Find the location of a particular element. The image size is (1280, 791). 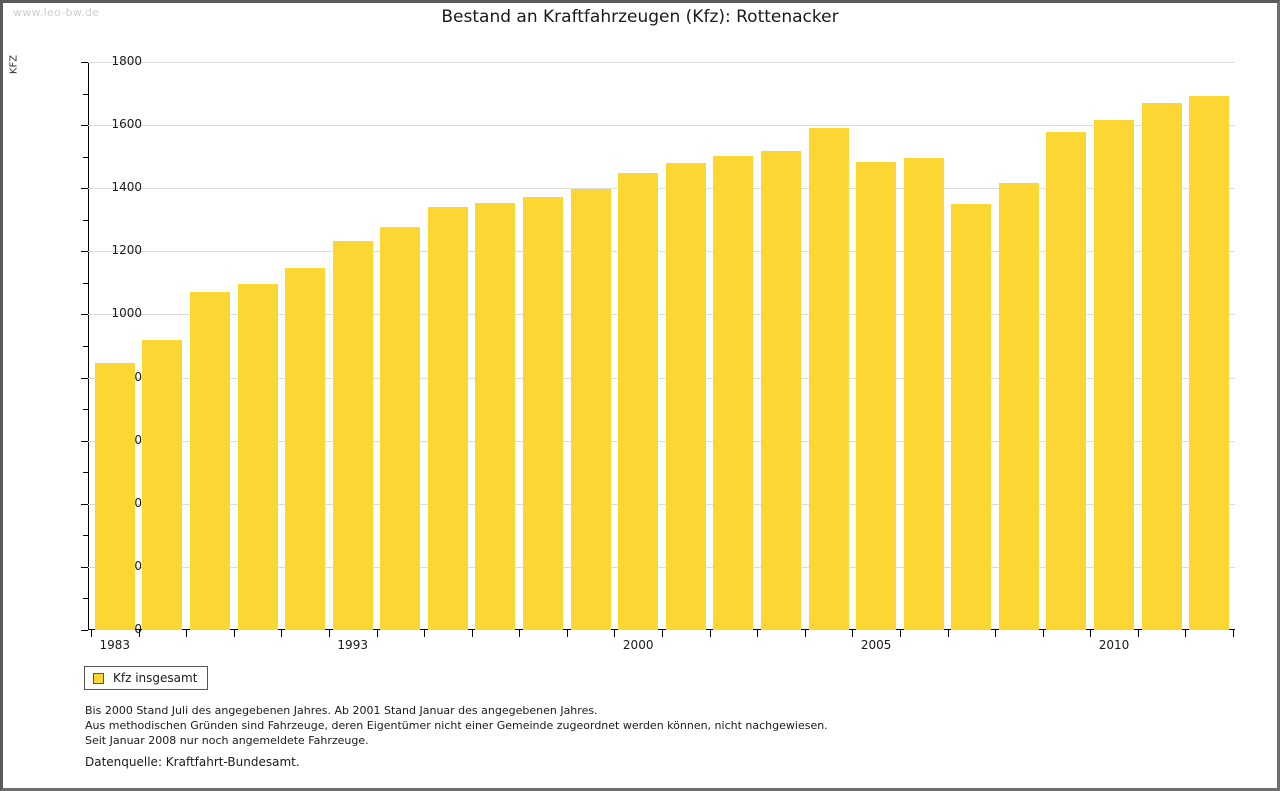

x-tick-label: 1993 is located at coordinates (352, 645).